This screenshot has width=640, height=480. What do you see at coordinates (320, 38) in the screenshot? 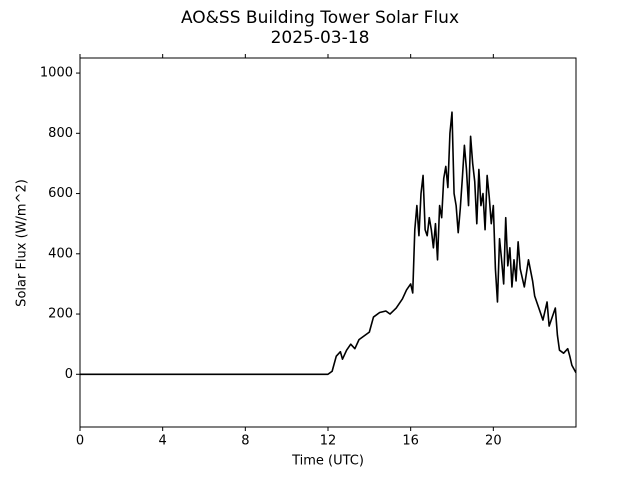
I see `chart-subtitle: 2025-03-18` at bounding box center [320, 38].